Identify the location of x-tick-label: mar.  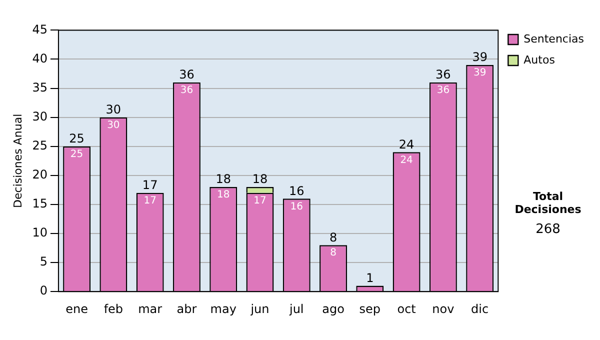
(150, 309).